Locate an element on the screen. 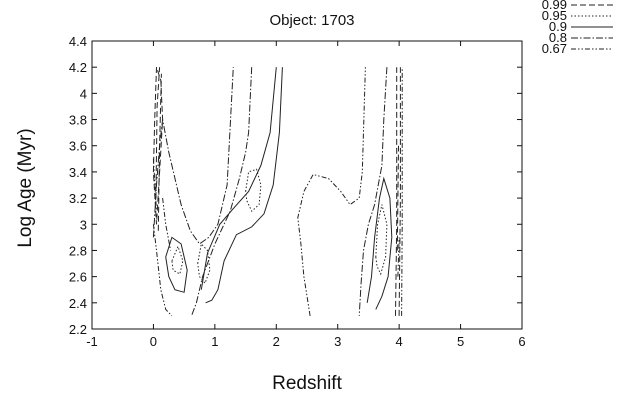 The image size is (621, 398). y-tick-label: 3.8 is located at coordinates (78, 120).